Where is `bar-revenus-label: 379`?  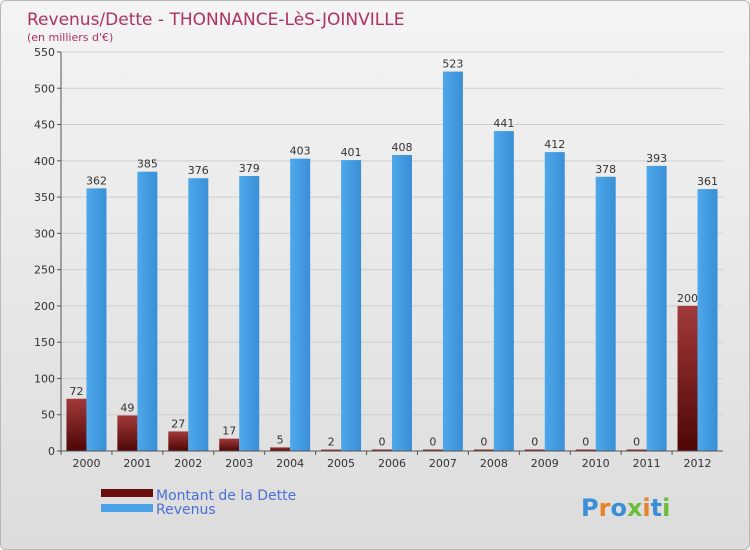
bar-revenus-label: 379 is located at coordinates (249, 168).